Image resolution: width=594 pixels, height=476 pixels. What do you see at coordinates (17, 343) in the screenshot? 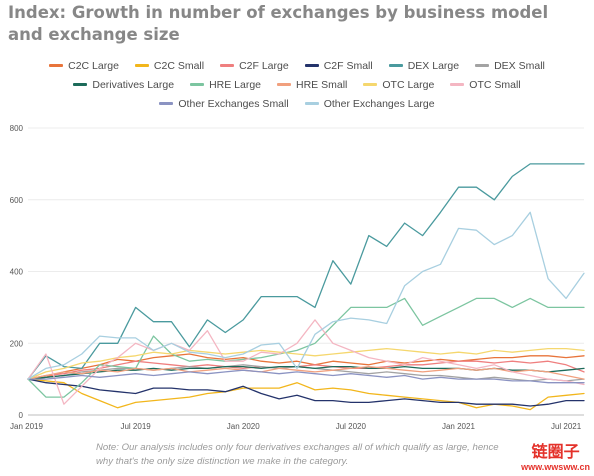
I see `y-tick-label: 200` at bounding box center [17, 343].